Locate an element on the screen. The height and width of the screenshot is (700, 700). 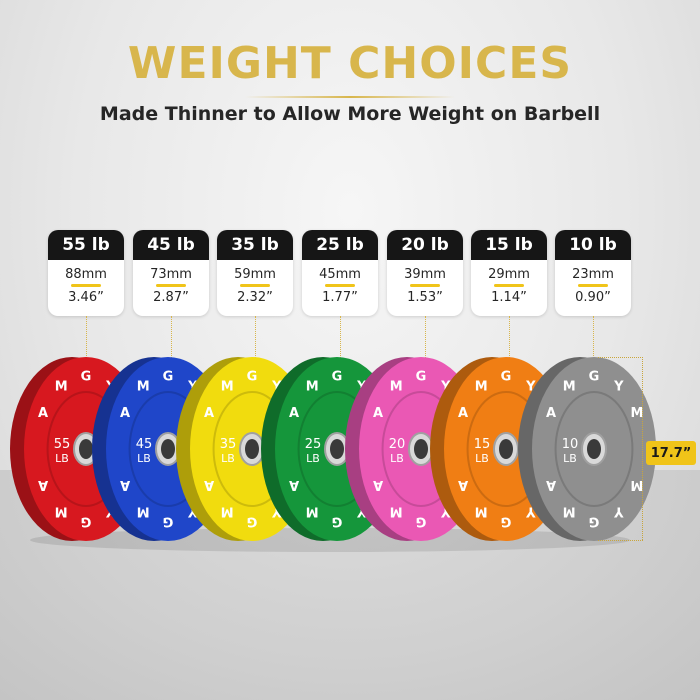
thickness-inches: 3.46” is located at coordinates (86, 297).